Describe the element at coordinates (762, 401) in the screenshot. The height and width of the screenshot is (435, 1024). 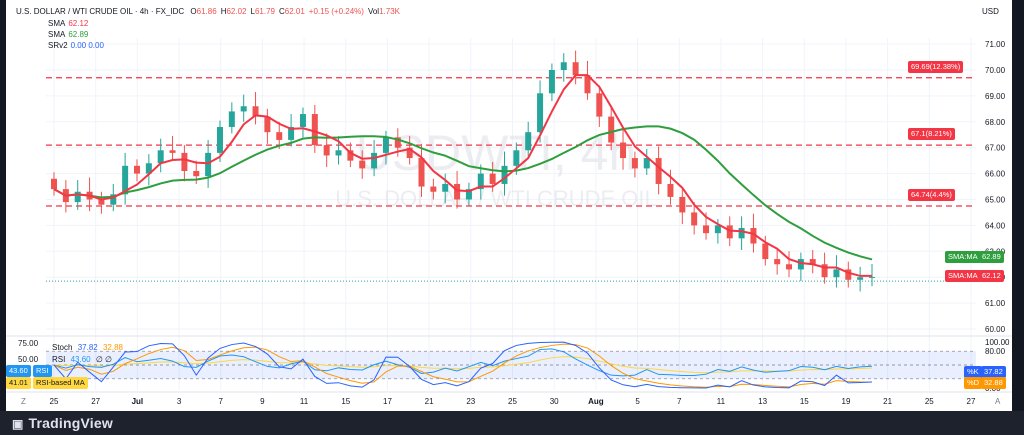
I see `time-axis-label: 13` at that location.